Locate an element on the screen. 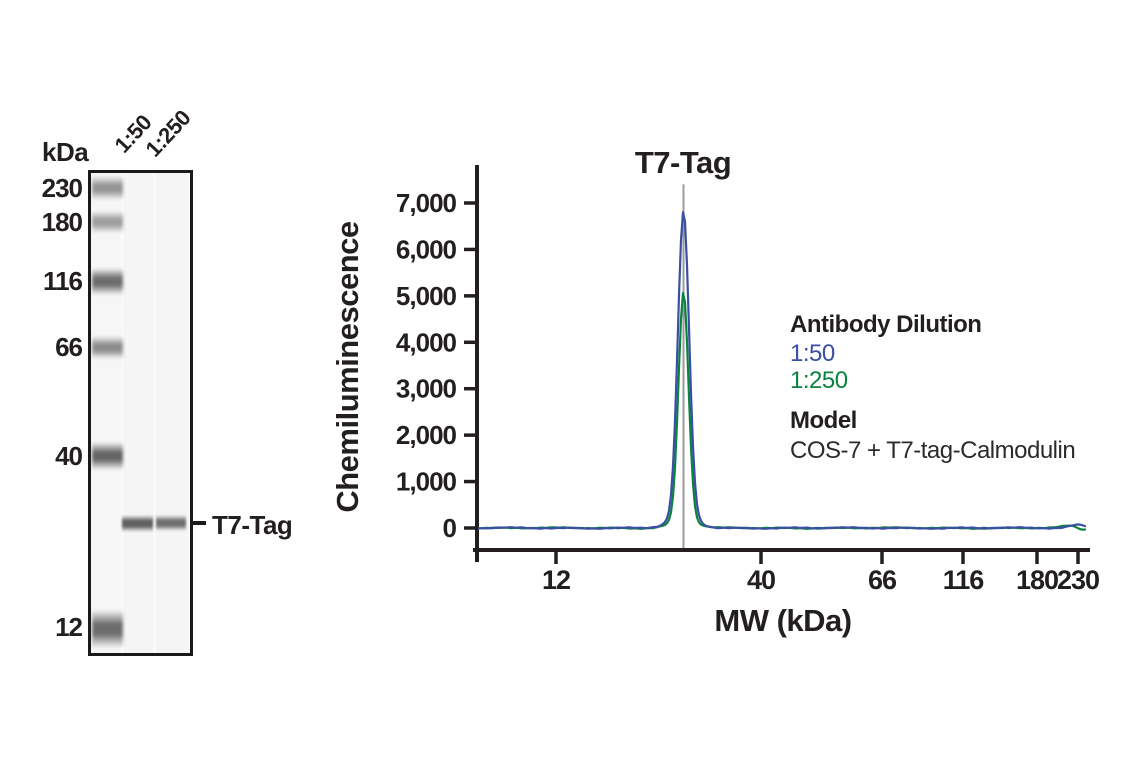 Image resolution: width=1141 pixels, height=768 pixels. gel-band-pointer-dash is located at coordinates (199, 523).